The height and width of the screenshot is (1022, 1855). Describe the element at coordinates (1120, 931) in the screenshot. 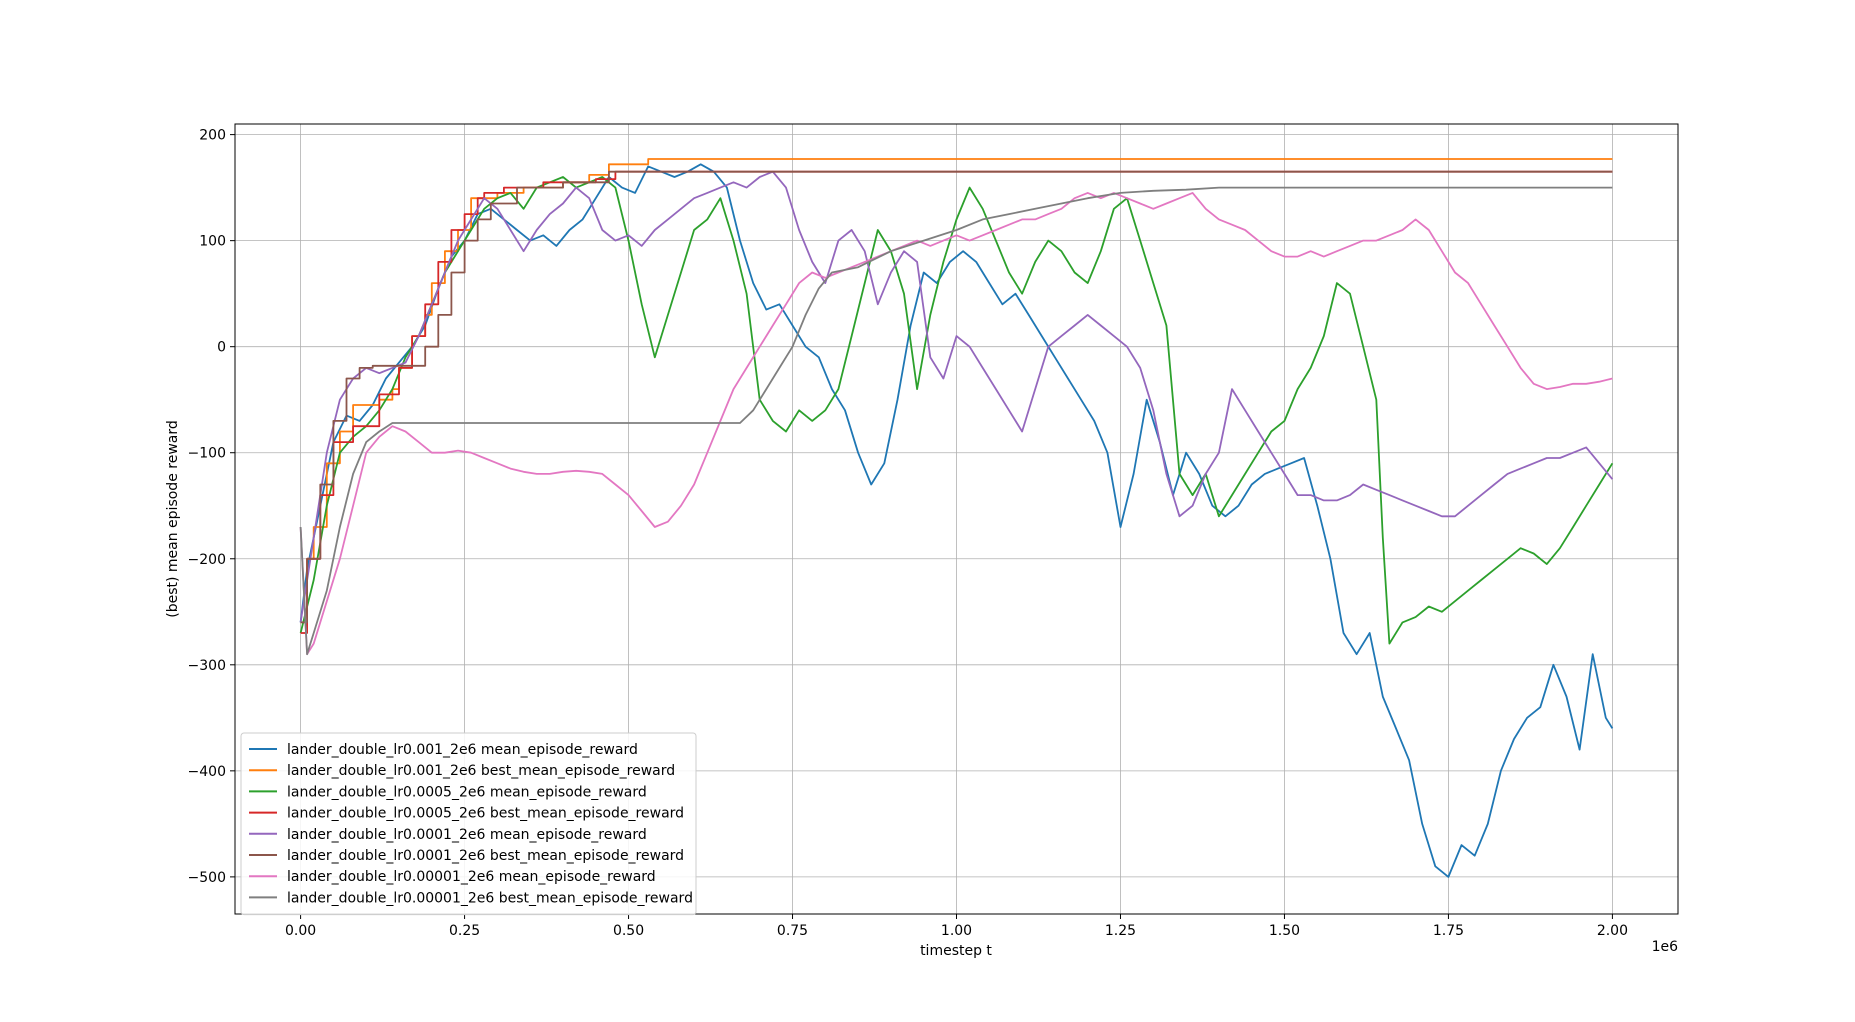

I see `x-tick-label: 1.25` at that location.